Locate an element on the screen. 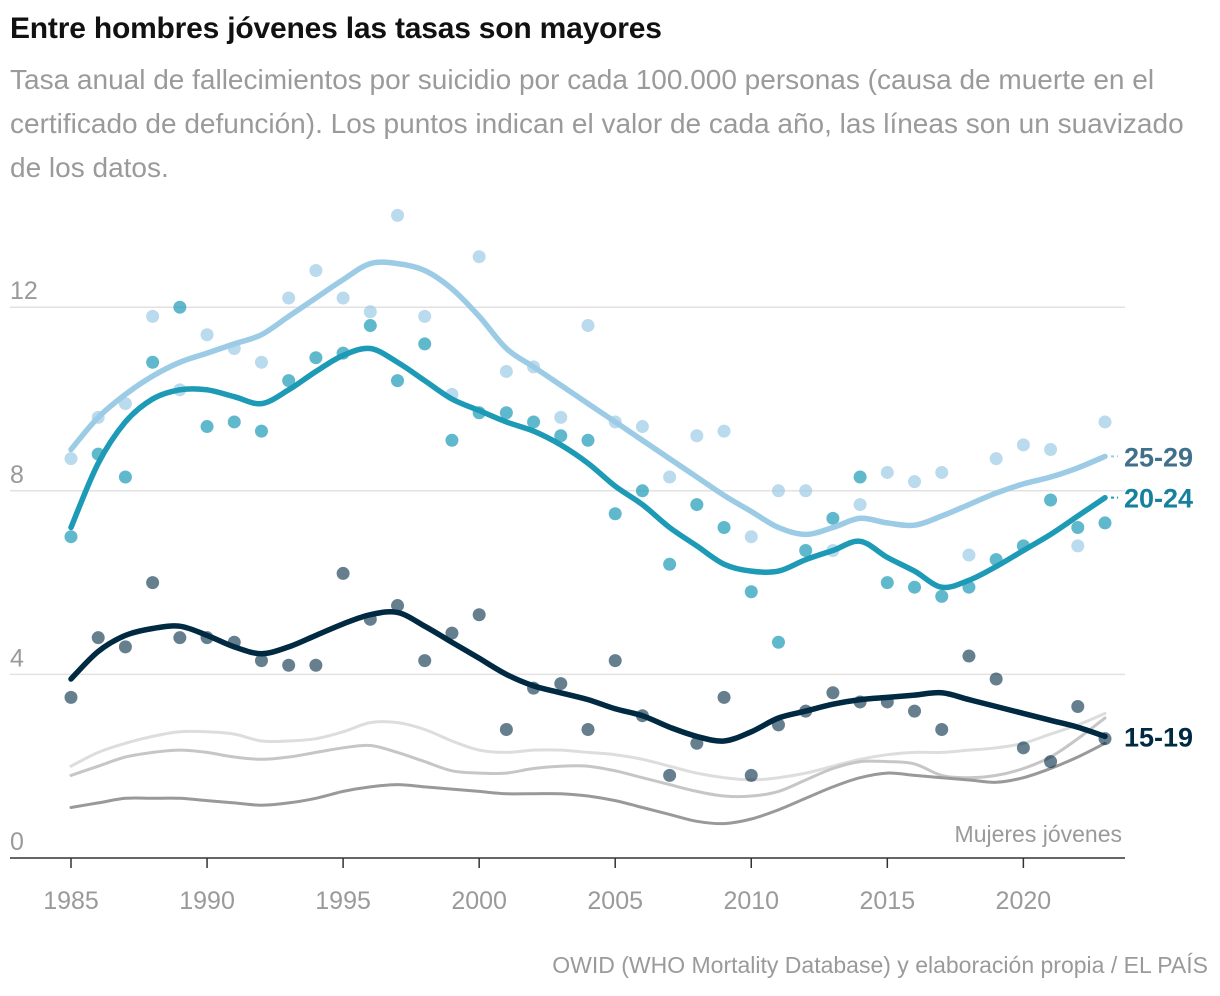 This screenshot has height=996, width=1220. point-15-19-1989 is located at coordinates (180, 638).